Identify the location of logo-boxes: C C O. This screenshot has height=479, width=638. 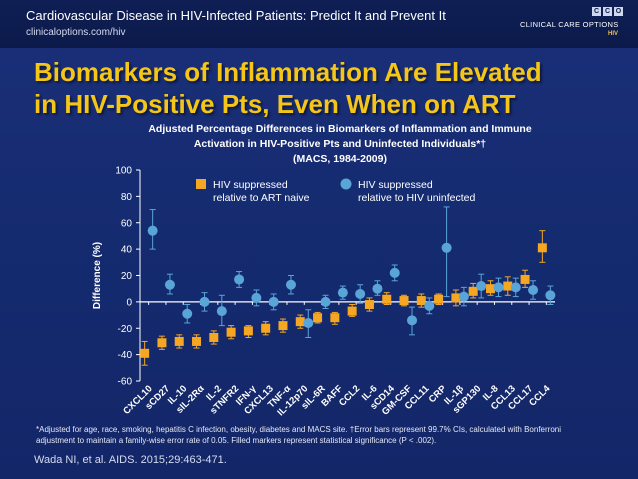
(607, 11).